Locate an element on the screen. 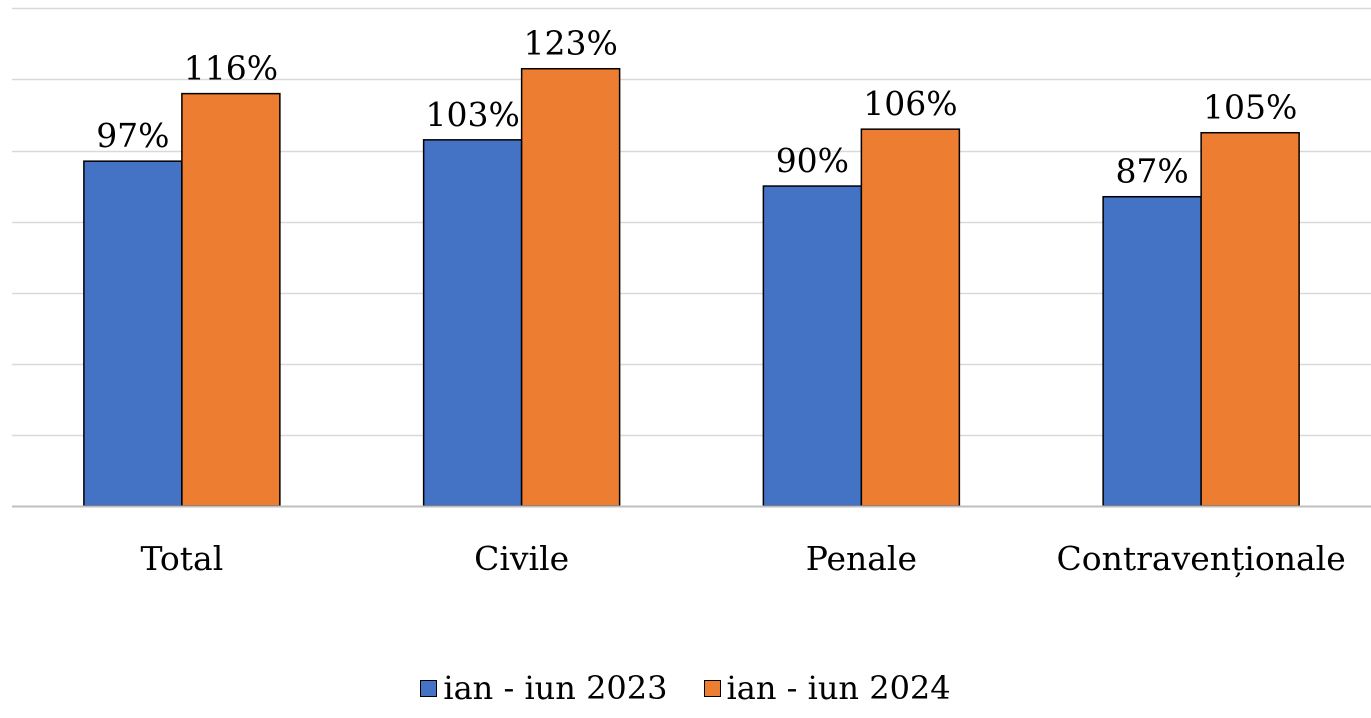 This screenshot has width=1371, height=718. data-label-1-2: 103% is located at coordinates (472, 114).